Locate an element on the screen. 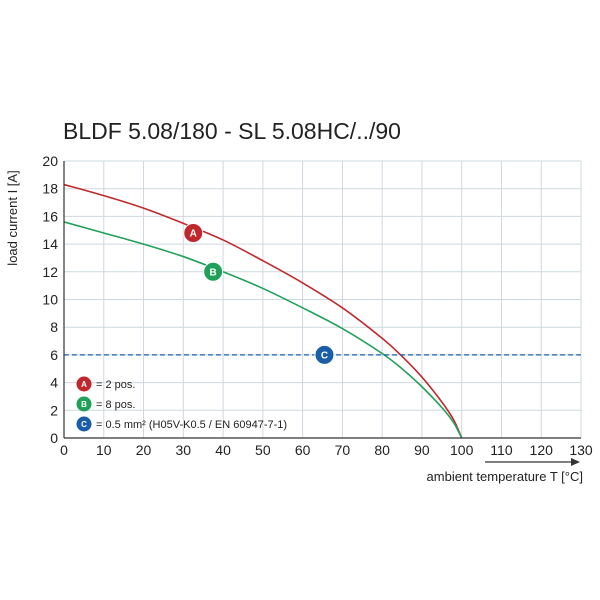  x-tick-label: 90 is located at coordinates (422, 450).